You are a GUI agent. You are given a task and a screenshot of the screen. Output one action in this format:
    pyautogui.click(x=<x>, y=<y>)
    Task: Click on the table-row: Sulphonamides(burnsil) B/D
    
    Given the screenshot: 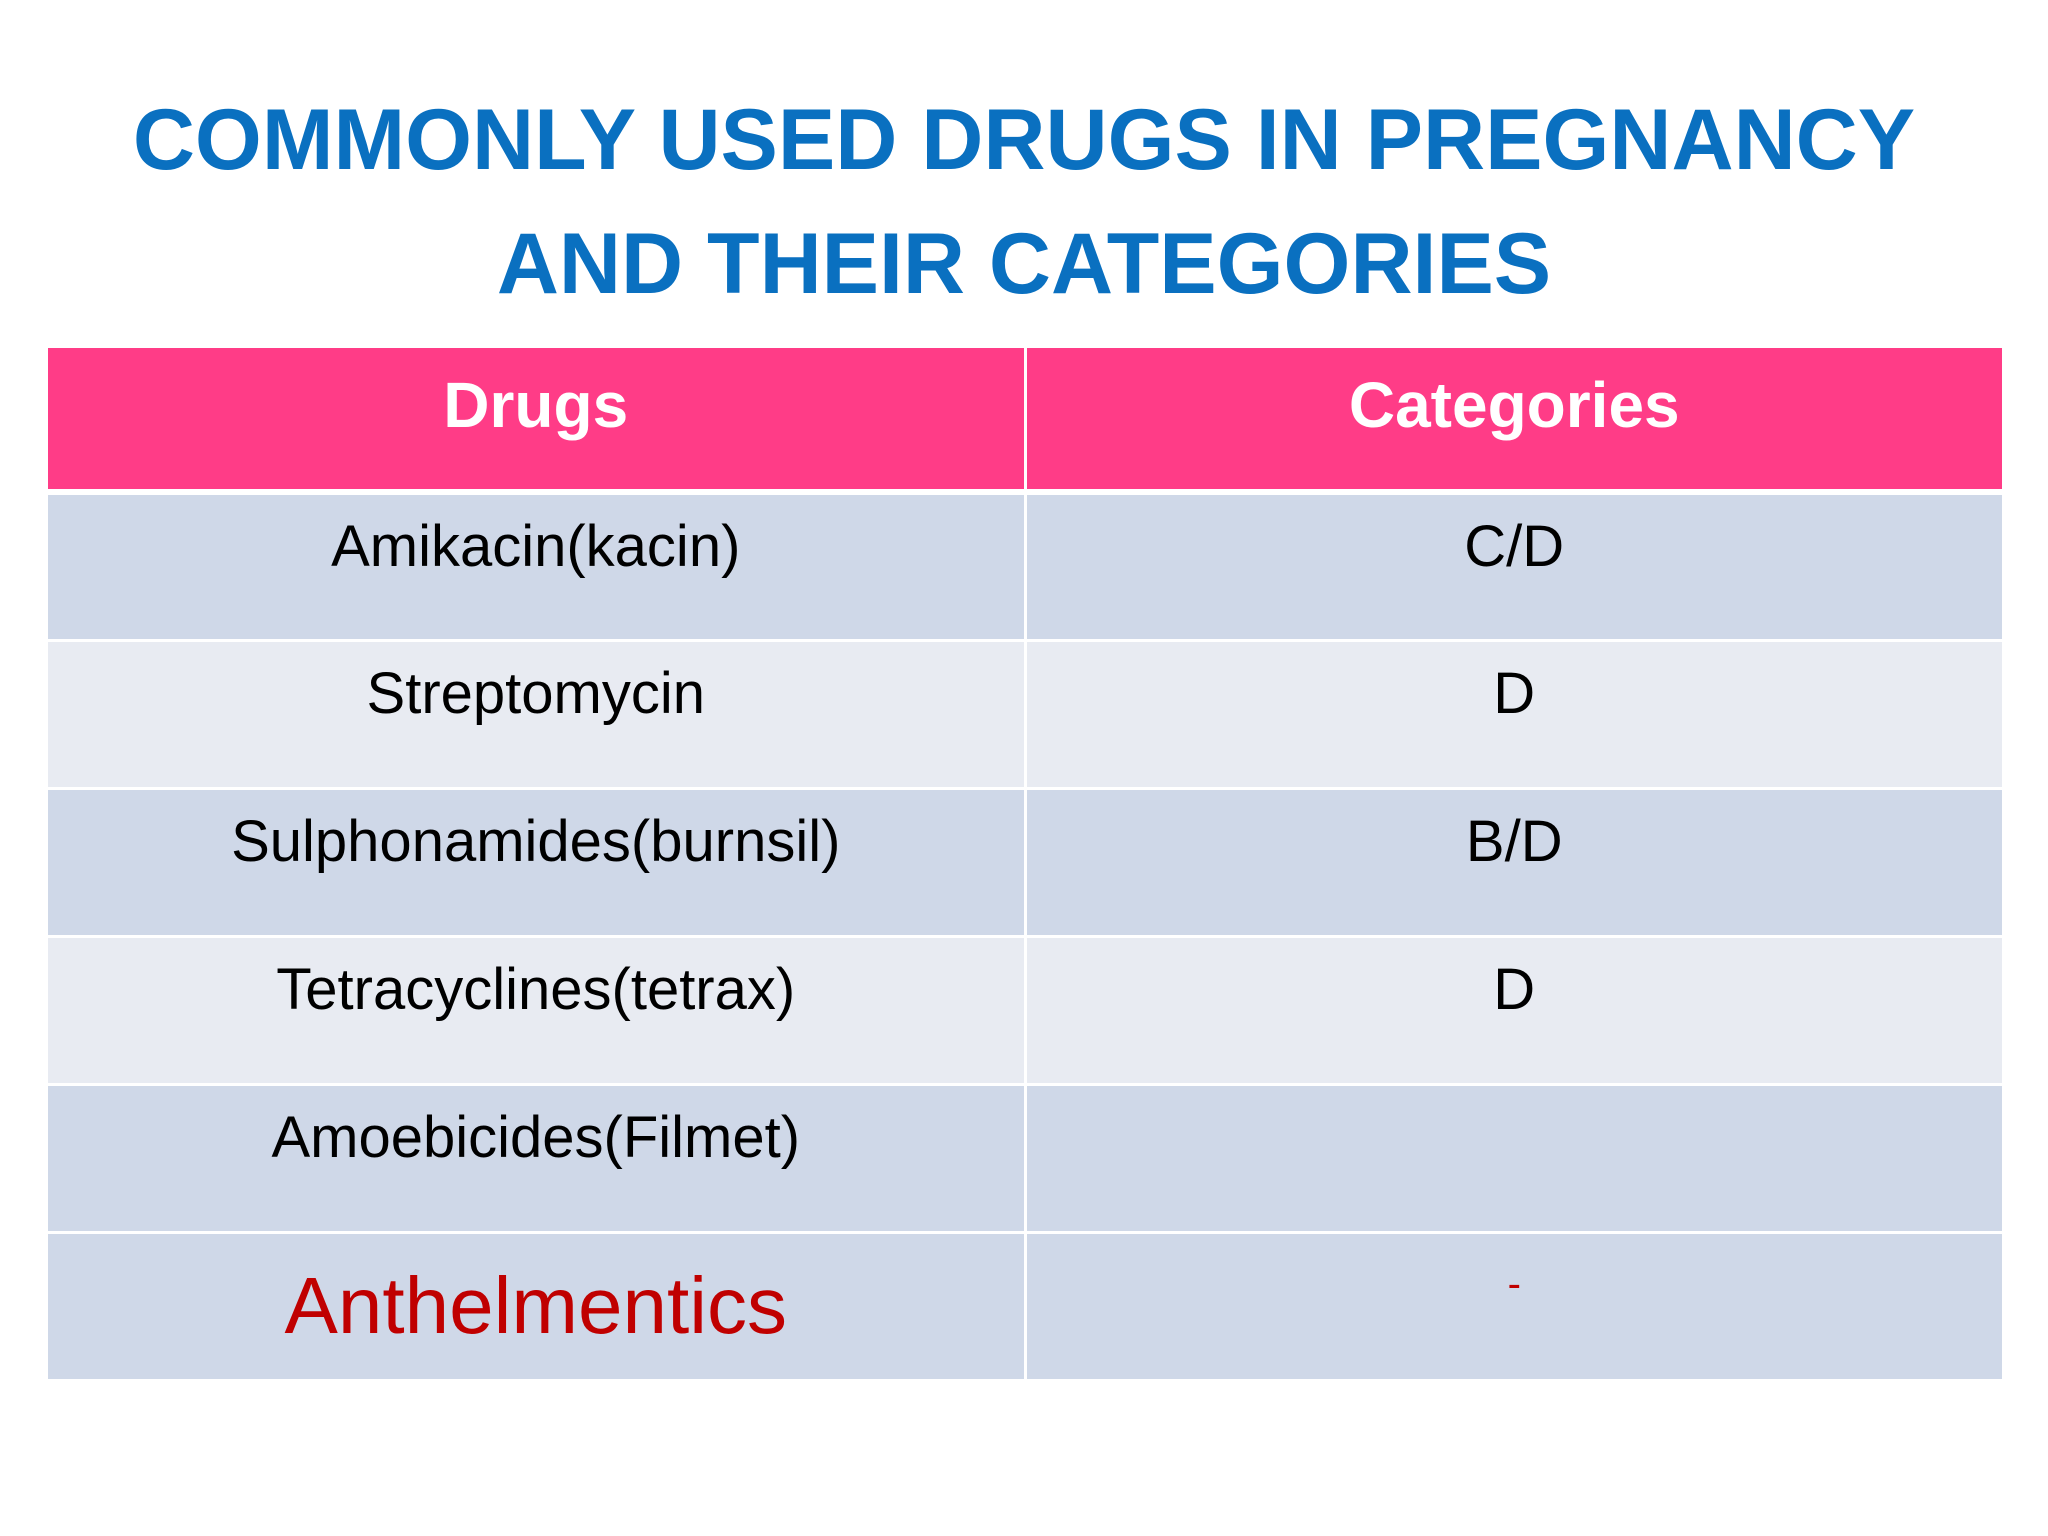 What is the action you would take?
    pyautogui.click(x=1025, y=863)
    